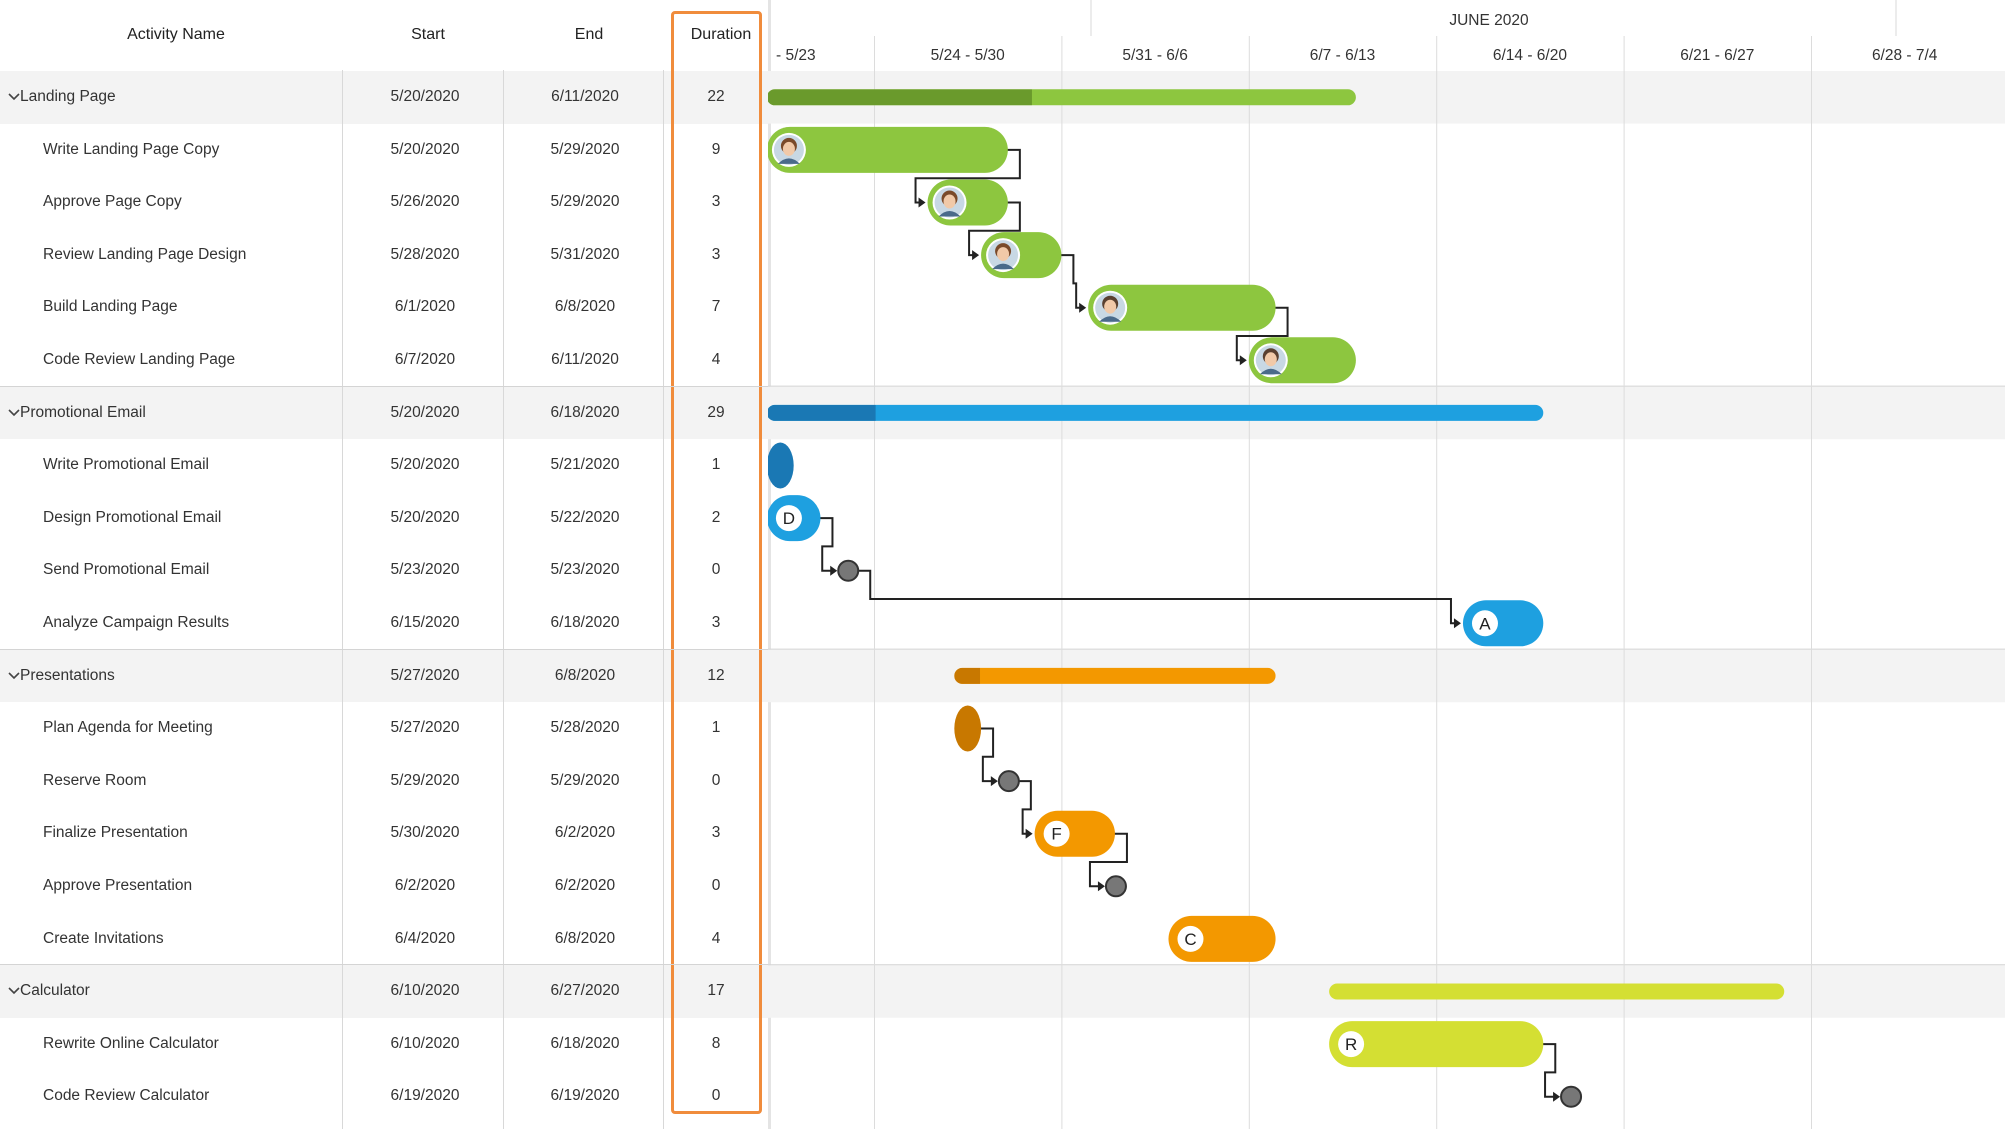  Describe the element at coordinates (428, 34) in the screenshot. I see `column-header-start: Start` at that location.